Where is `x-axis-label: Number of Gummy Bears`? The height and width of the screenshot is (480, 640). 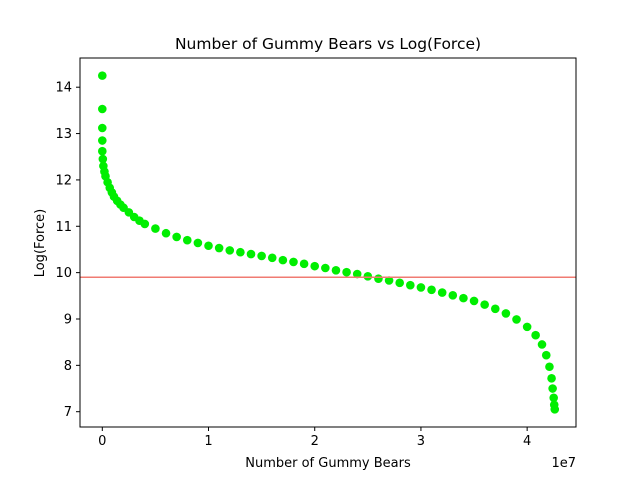 x-axis-label: Number of Gummy Bears is located at coordinates (328, 463).